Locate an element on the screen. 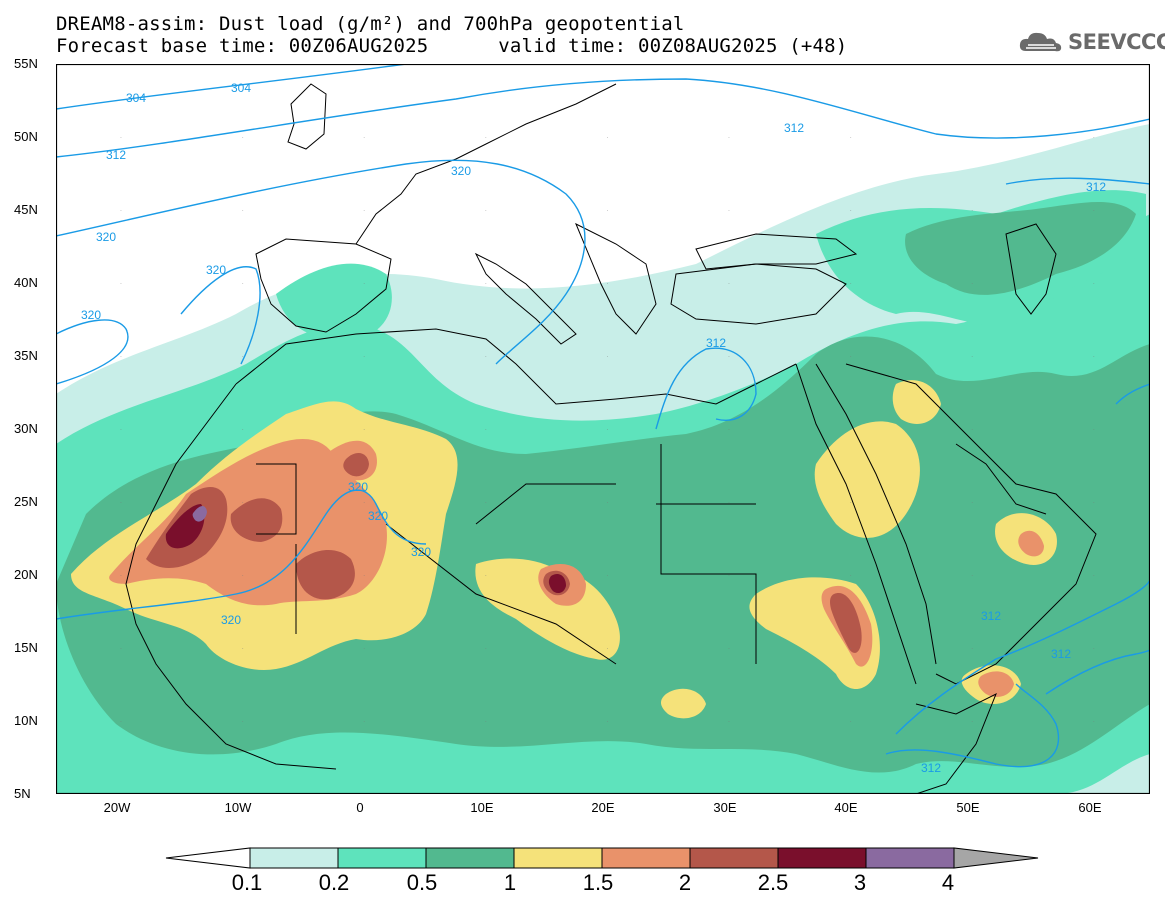  colorbar-label: 1 is located at coordinates (510, 882).